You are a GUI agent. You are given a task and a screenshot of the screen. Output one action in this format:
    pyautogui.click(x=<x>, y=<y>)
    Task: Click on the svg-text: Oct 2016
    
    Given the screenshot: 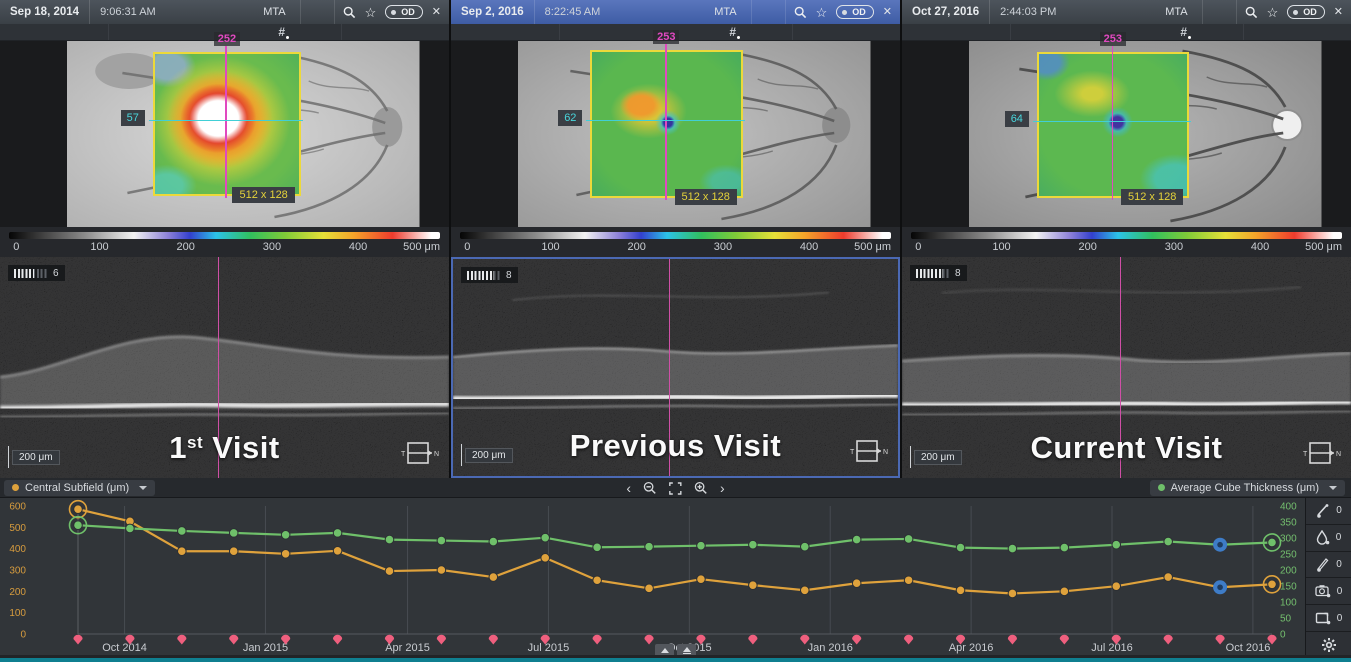 What is the action you would take?
    pyautogui.click(x=1248, y=648)
    